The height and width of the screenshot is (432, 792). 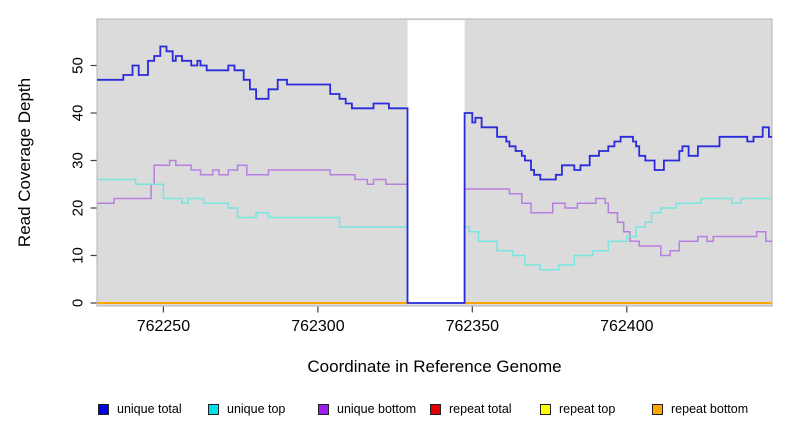 I want to click on legend-item-unique-bottom: unique bottom, so click(x=367, y=409).